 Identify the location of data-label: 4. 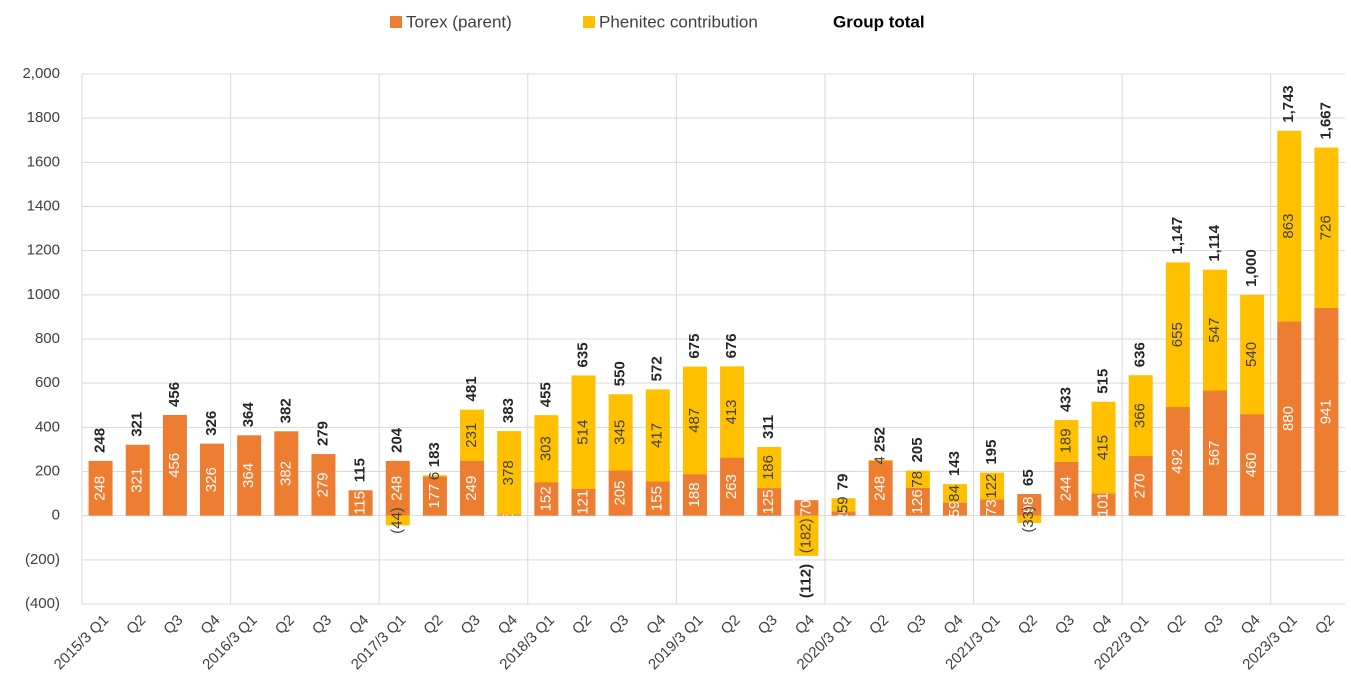
(880, 460).